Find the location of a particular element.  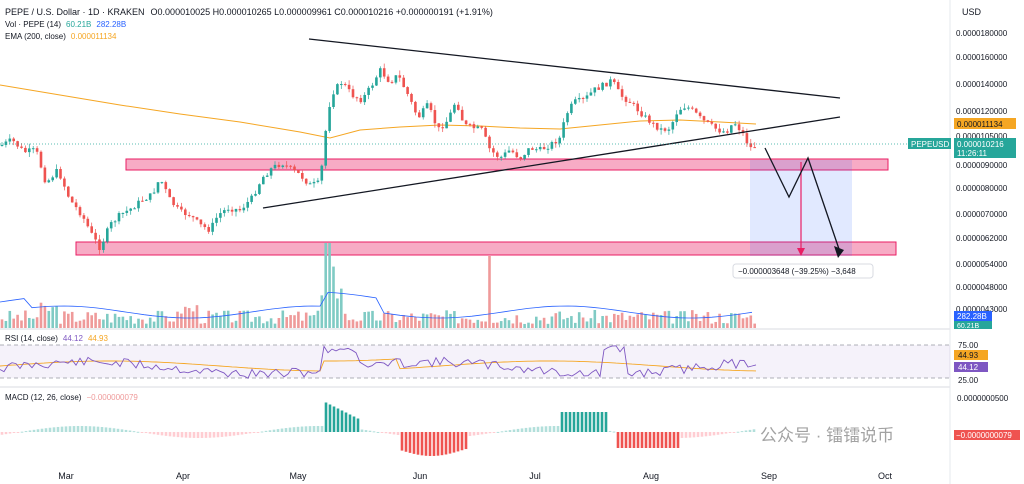

rsi-ma-badge: 44.93 is located at coordinates (968, 355).